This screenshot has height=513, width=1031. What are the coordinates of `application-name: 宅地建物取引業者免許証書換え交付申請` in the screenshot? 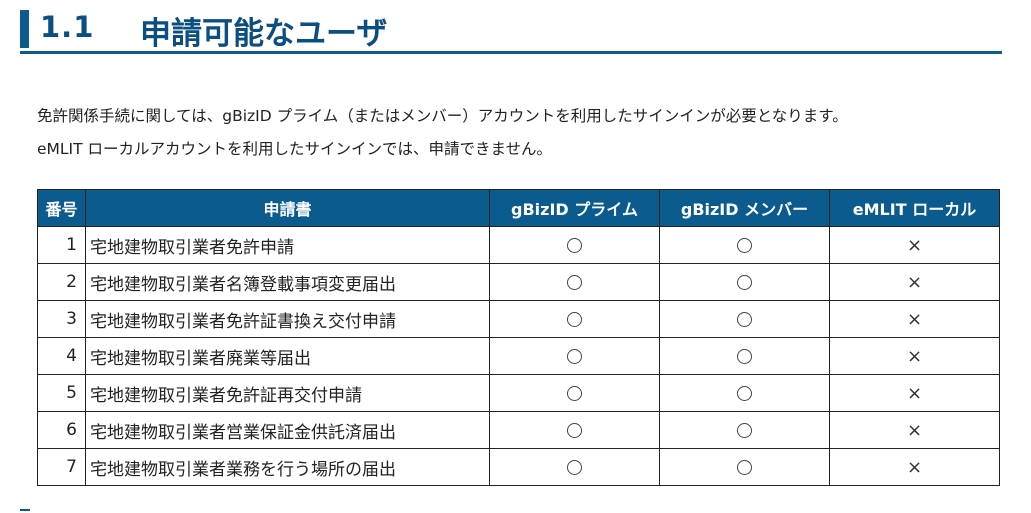 It's located at (287, 319).